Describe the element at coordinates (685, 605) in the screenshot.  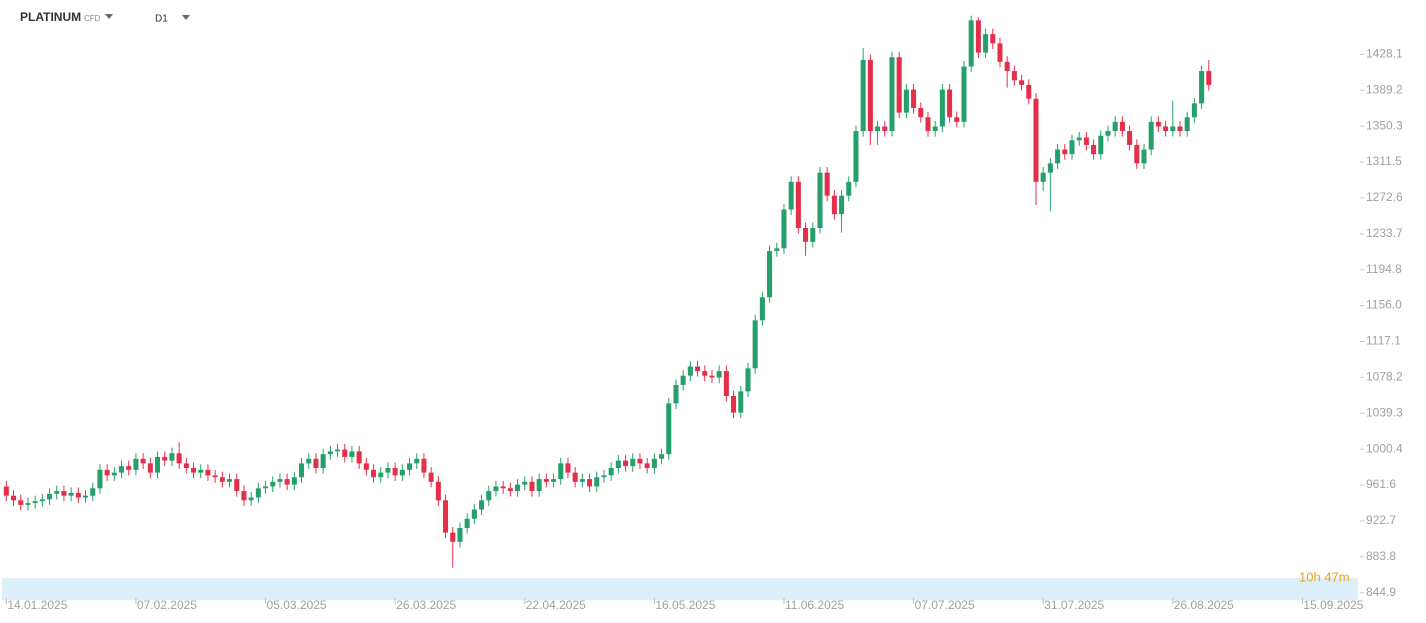
I see `x-tick-label: 16.05.2025` at that location.